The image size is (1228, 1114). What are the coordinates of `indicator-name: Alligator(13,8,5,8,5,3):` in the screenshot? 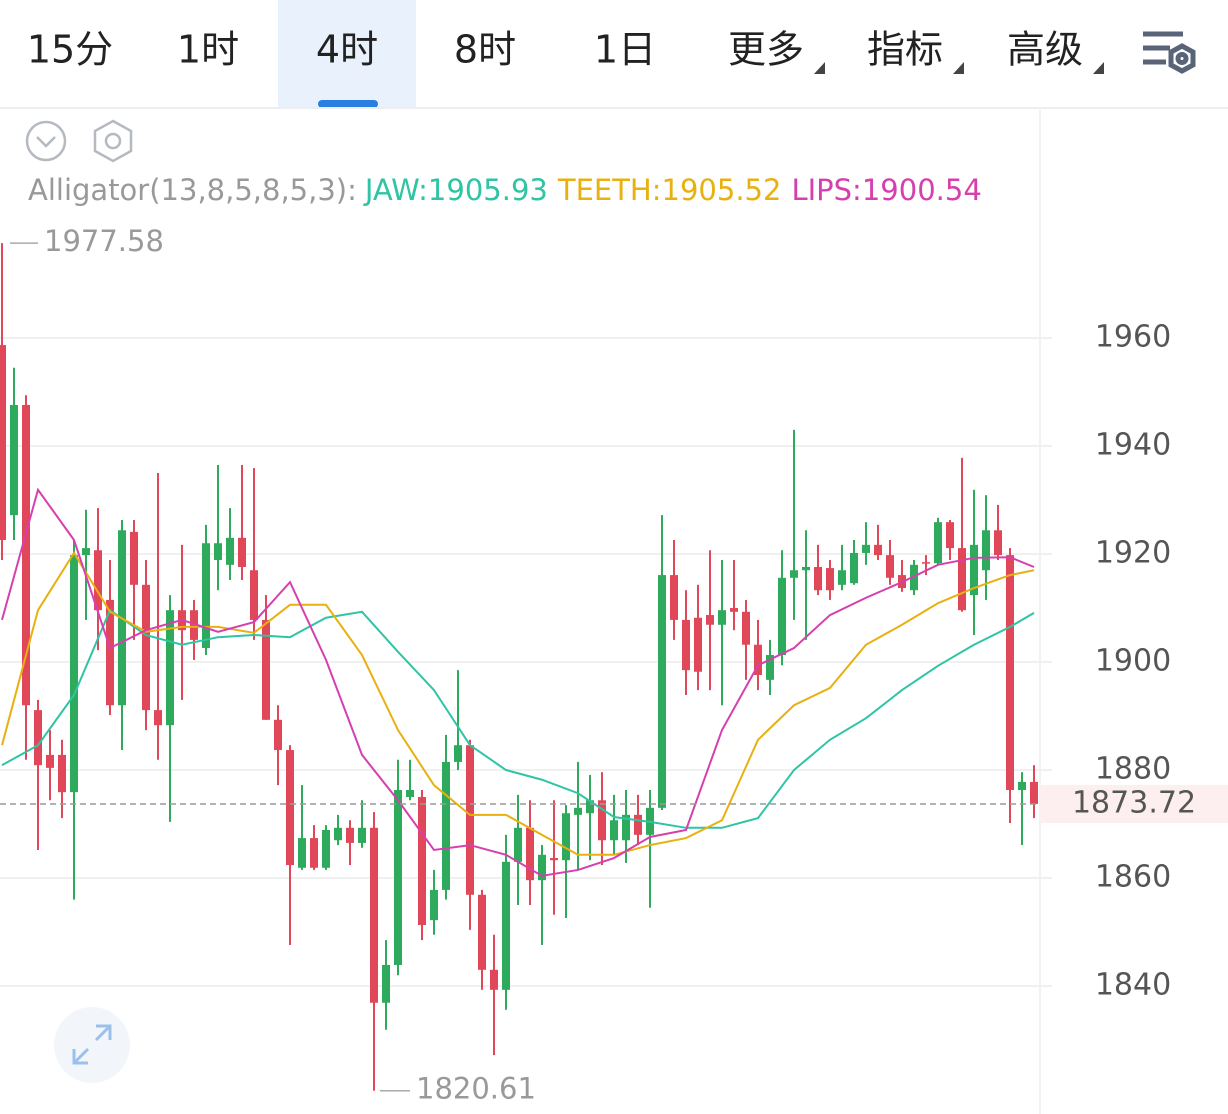 It's located at (192, 190).